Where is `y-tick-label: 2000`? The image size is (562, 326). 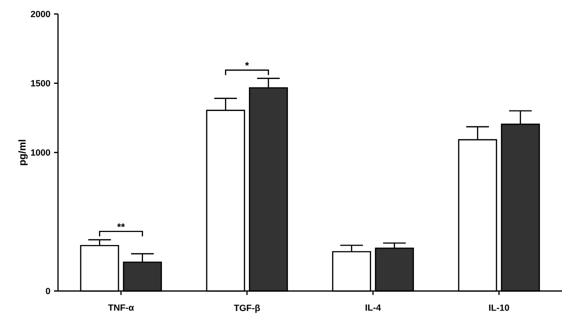
y-tick-label: 2000 is located at coordinates (40, 14).